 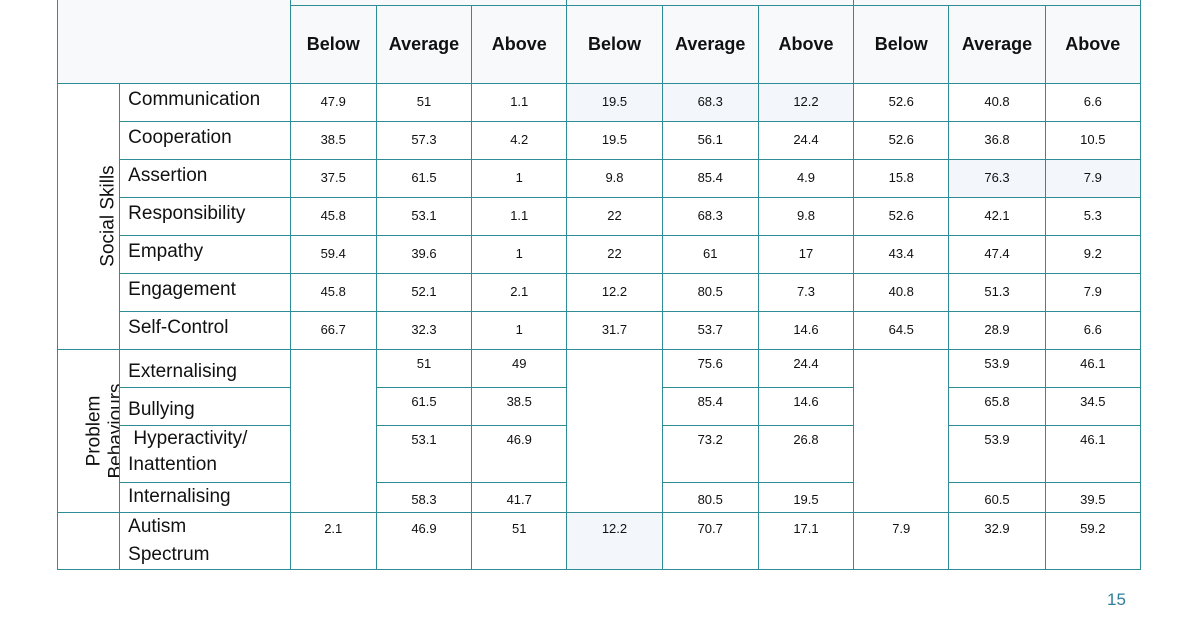 I want to click on problem-label-line1: Problem, so click(x=94, y=430).